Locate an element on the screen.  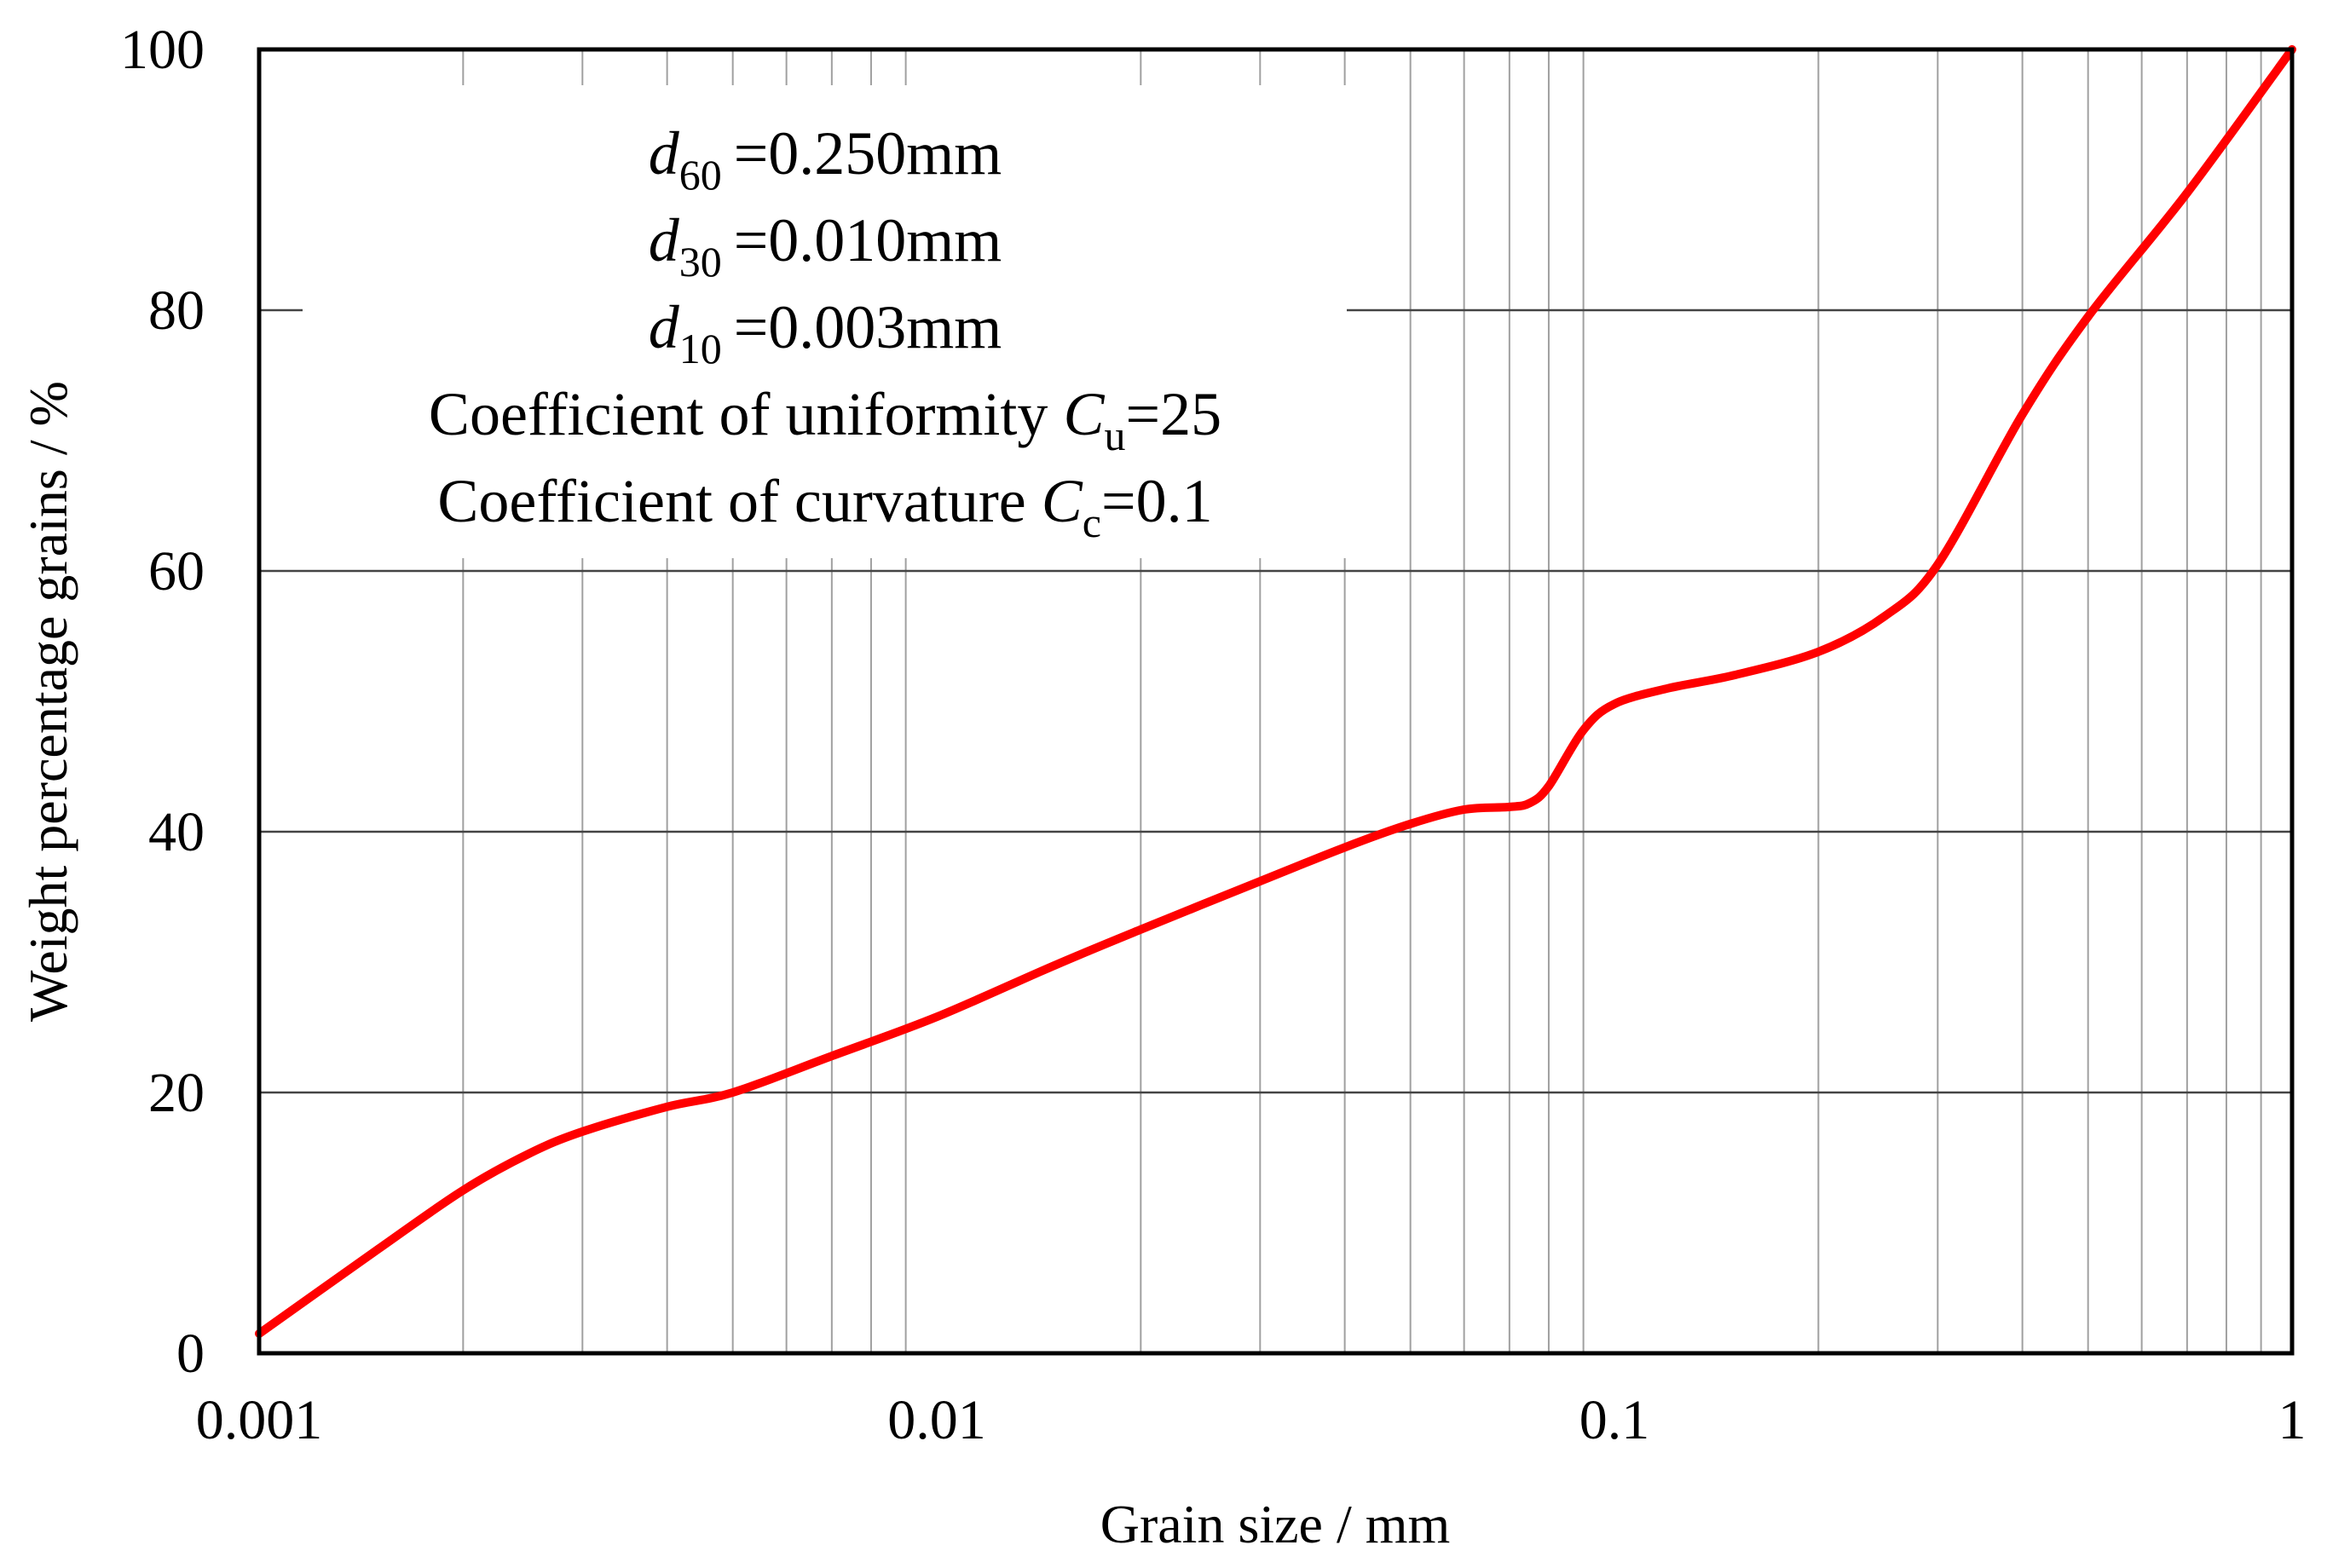
x-tick-labels: 0.001 0.01 0.1 1 is located at coordinates (1251, 1420).